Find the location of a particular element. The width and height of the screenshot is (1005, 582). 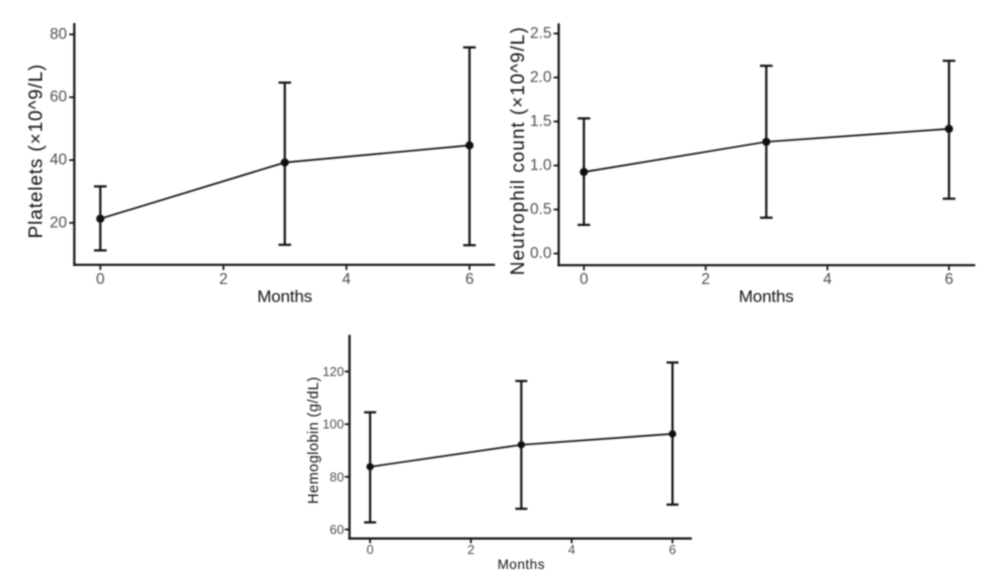

svg-text: 20 is located at coordinates (59, 222).